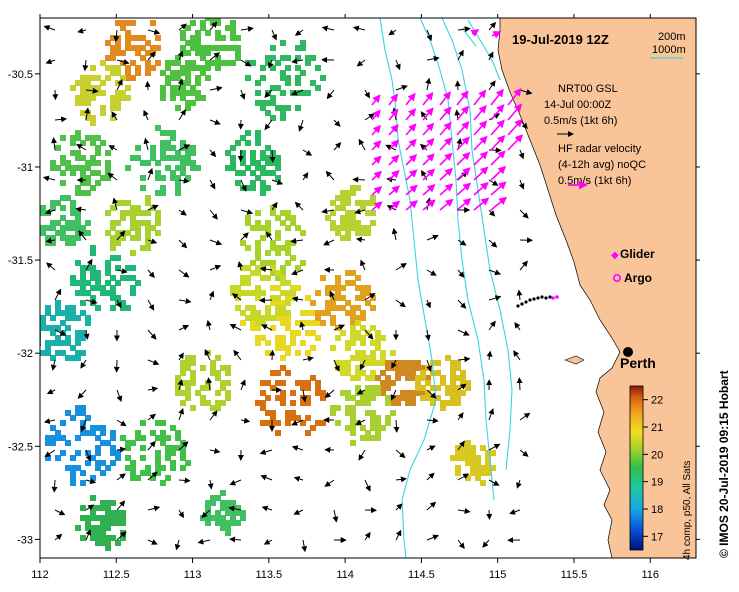 The height and width of the screenshot is (592, 739). Describe the element at coordinates (193, 575) in the screenshot. I see `x-tick-label: 113` at that location.